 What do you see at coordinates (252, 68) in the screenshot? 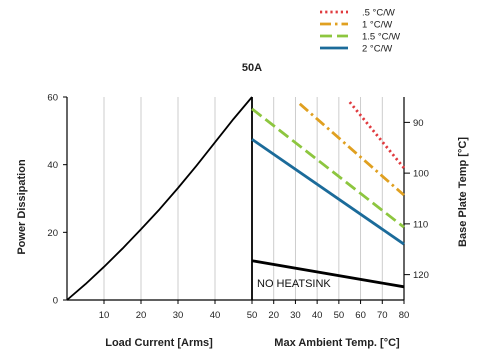
I see `annotation-50a: 50A` at bounding box center [252, 68].